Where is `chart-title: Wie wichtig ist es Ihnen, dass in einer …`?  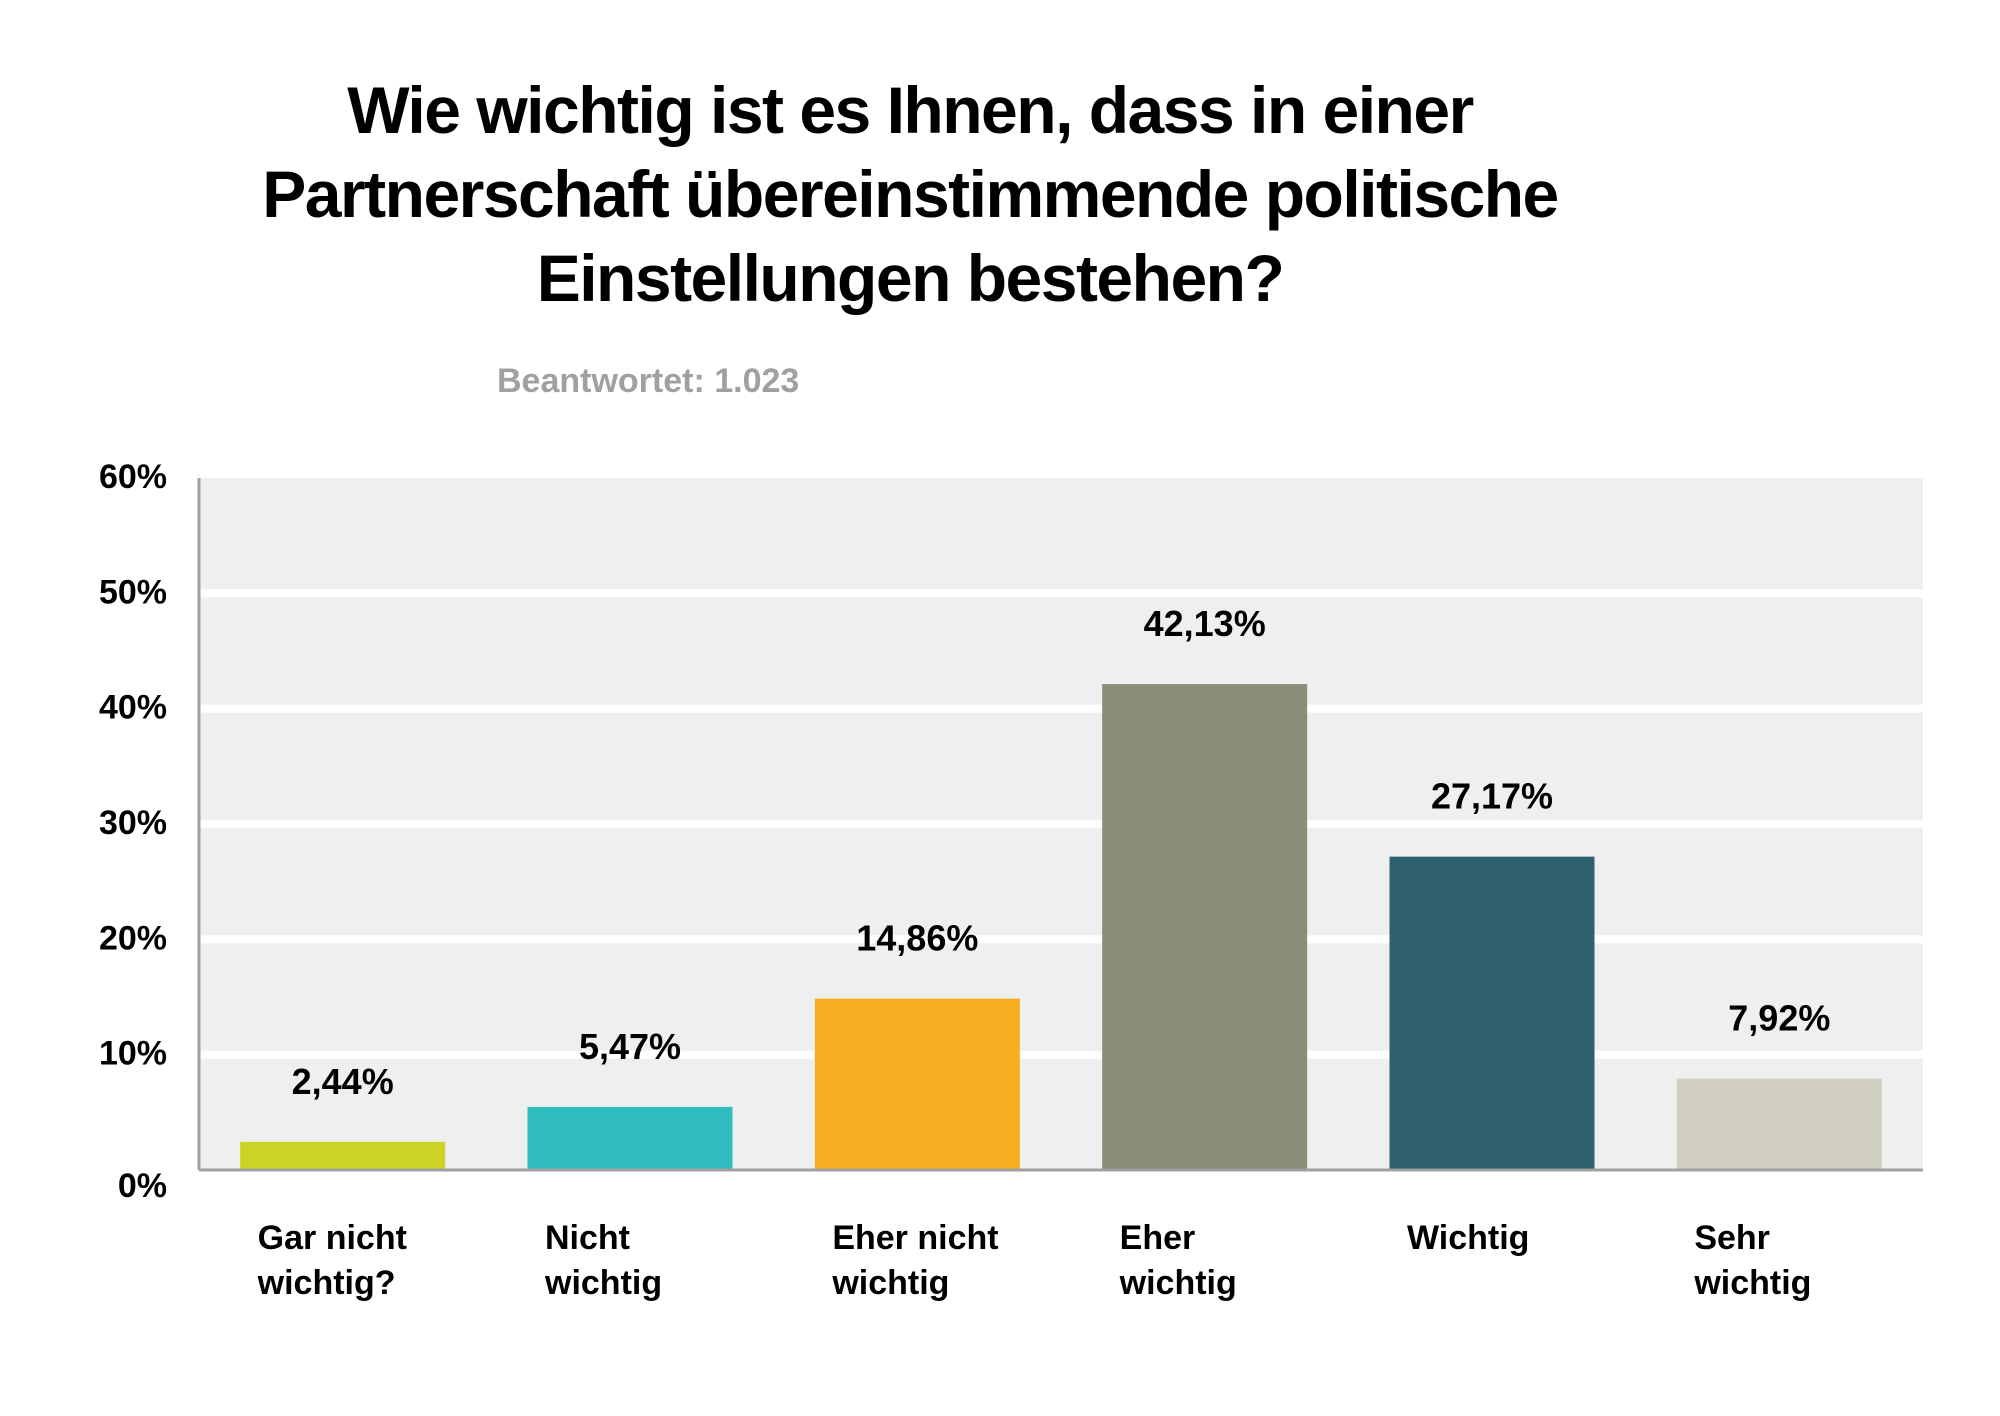
chart-title: Wie wichtig ist es Ihnen, dass in einer … is located at coordinates (910, 194).